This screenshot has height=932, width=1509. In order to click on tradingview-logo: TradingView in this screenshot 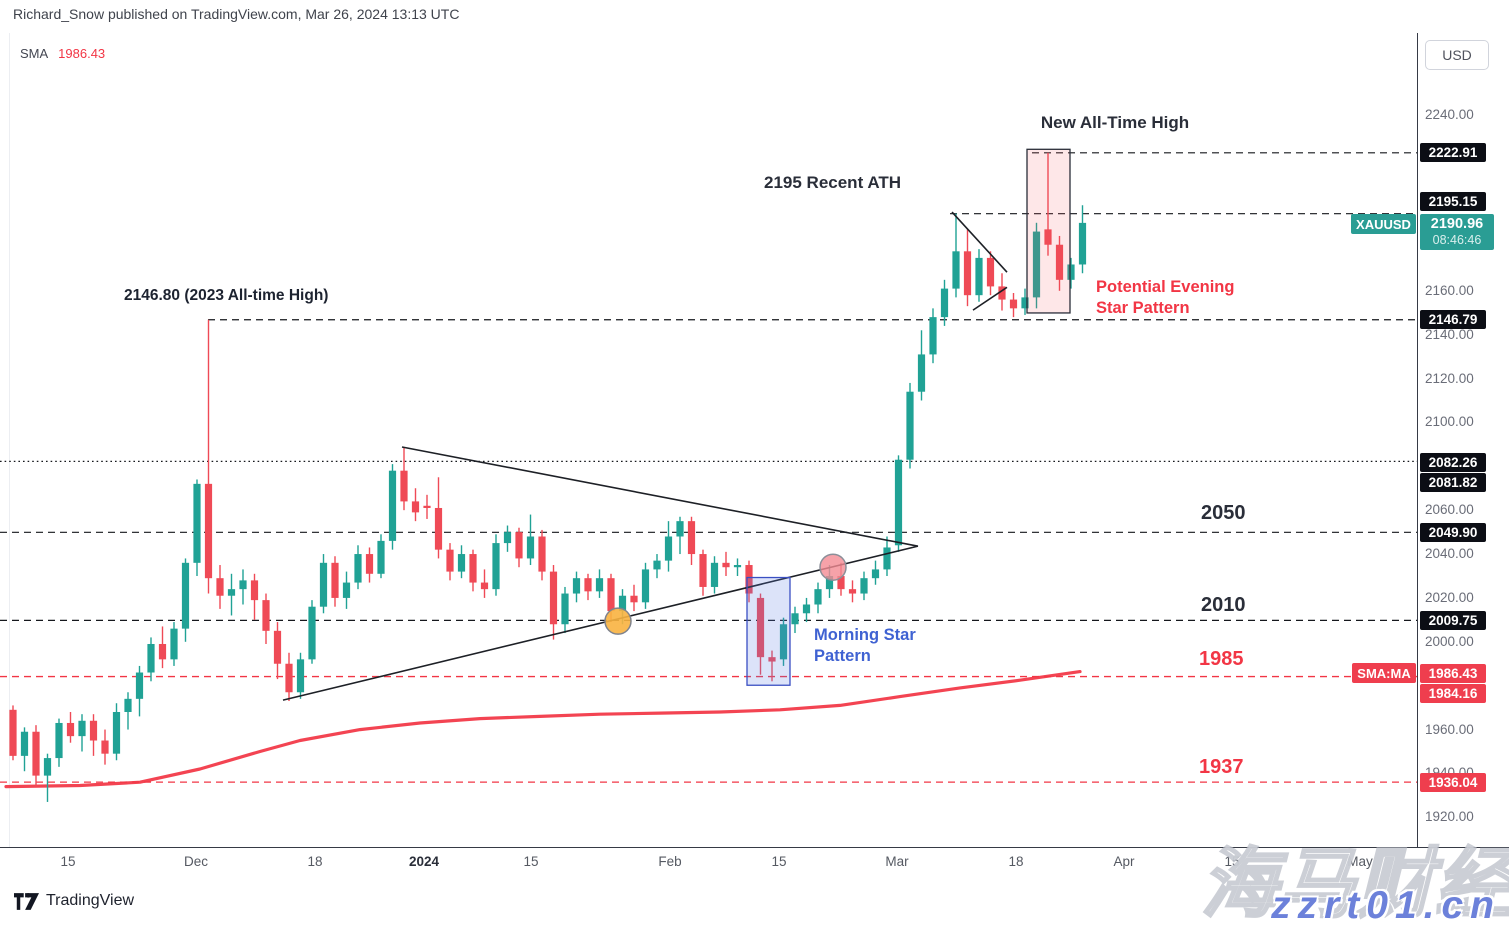, I will do `click(74, 901)`.